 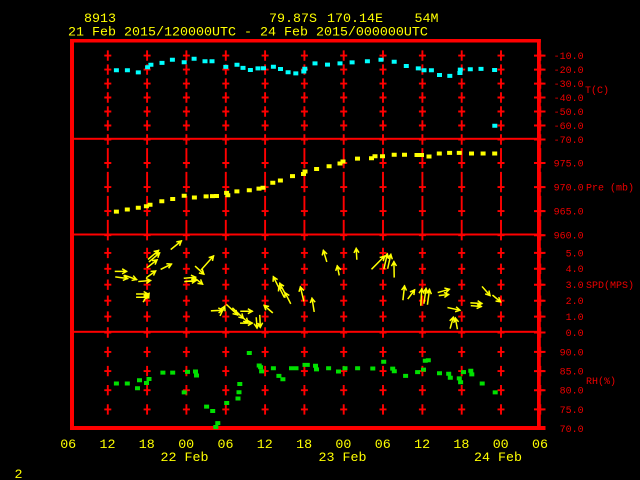 I want to click on svg-text: 2.0, so click(x=575, y=302).